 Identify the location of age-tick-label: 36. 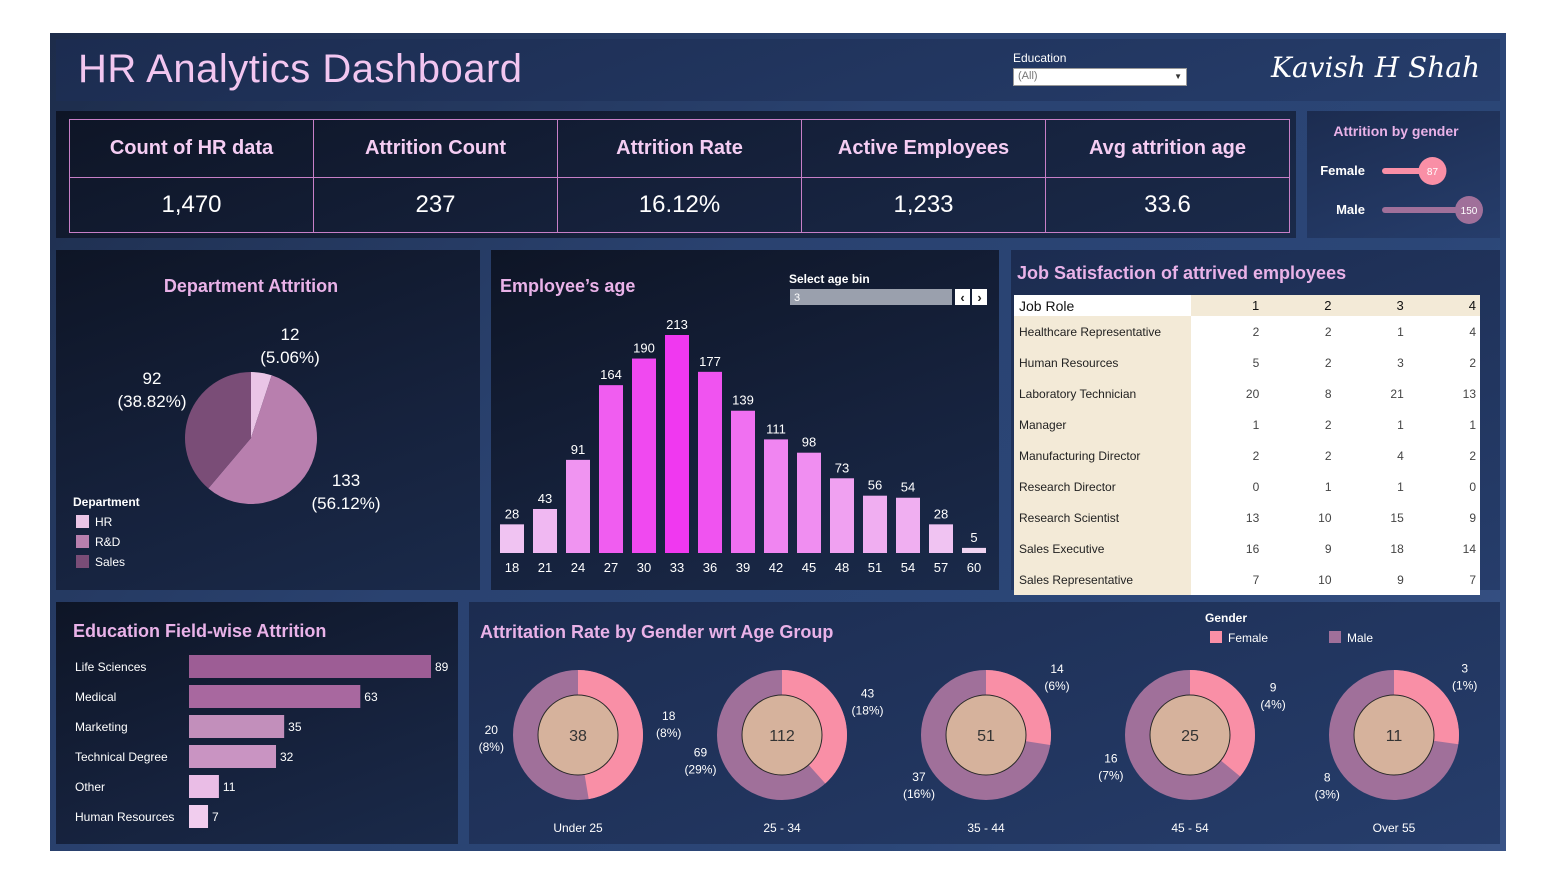
(710, 567).